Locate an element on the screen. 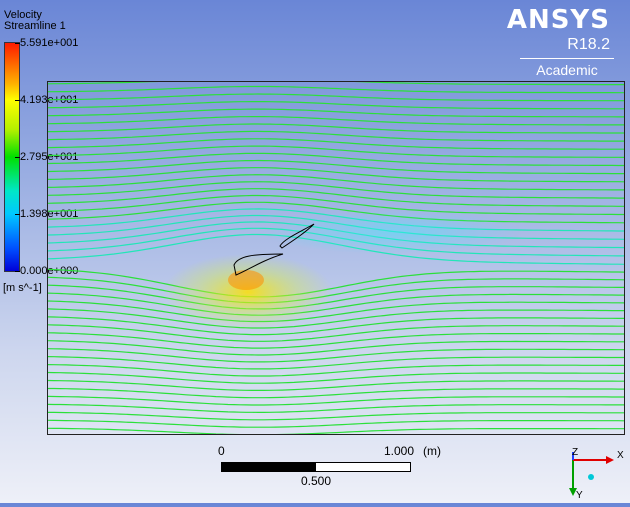 Image resolution: width=630 pixels, height=507 pixels. legend-tick-3: 2.795e+001 is located at coordinates (46, 157).